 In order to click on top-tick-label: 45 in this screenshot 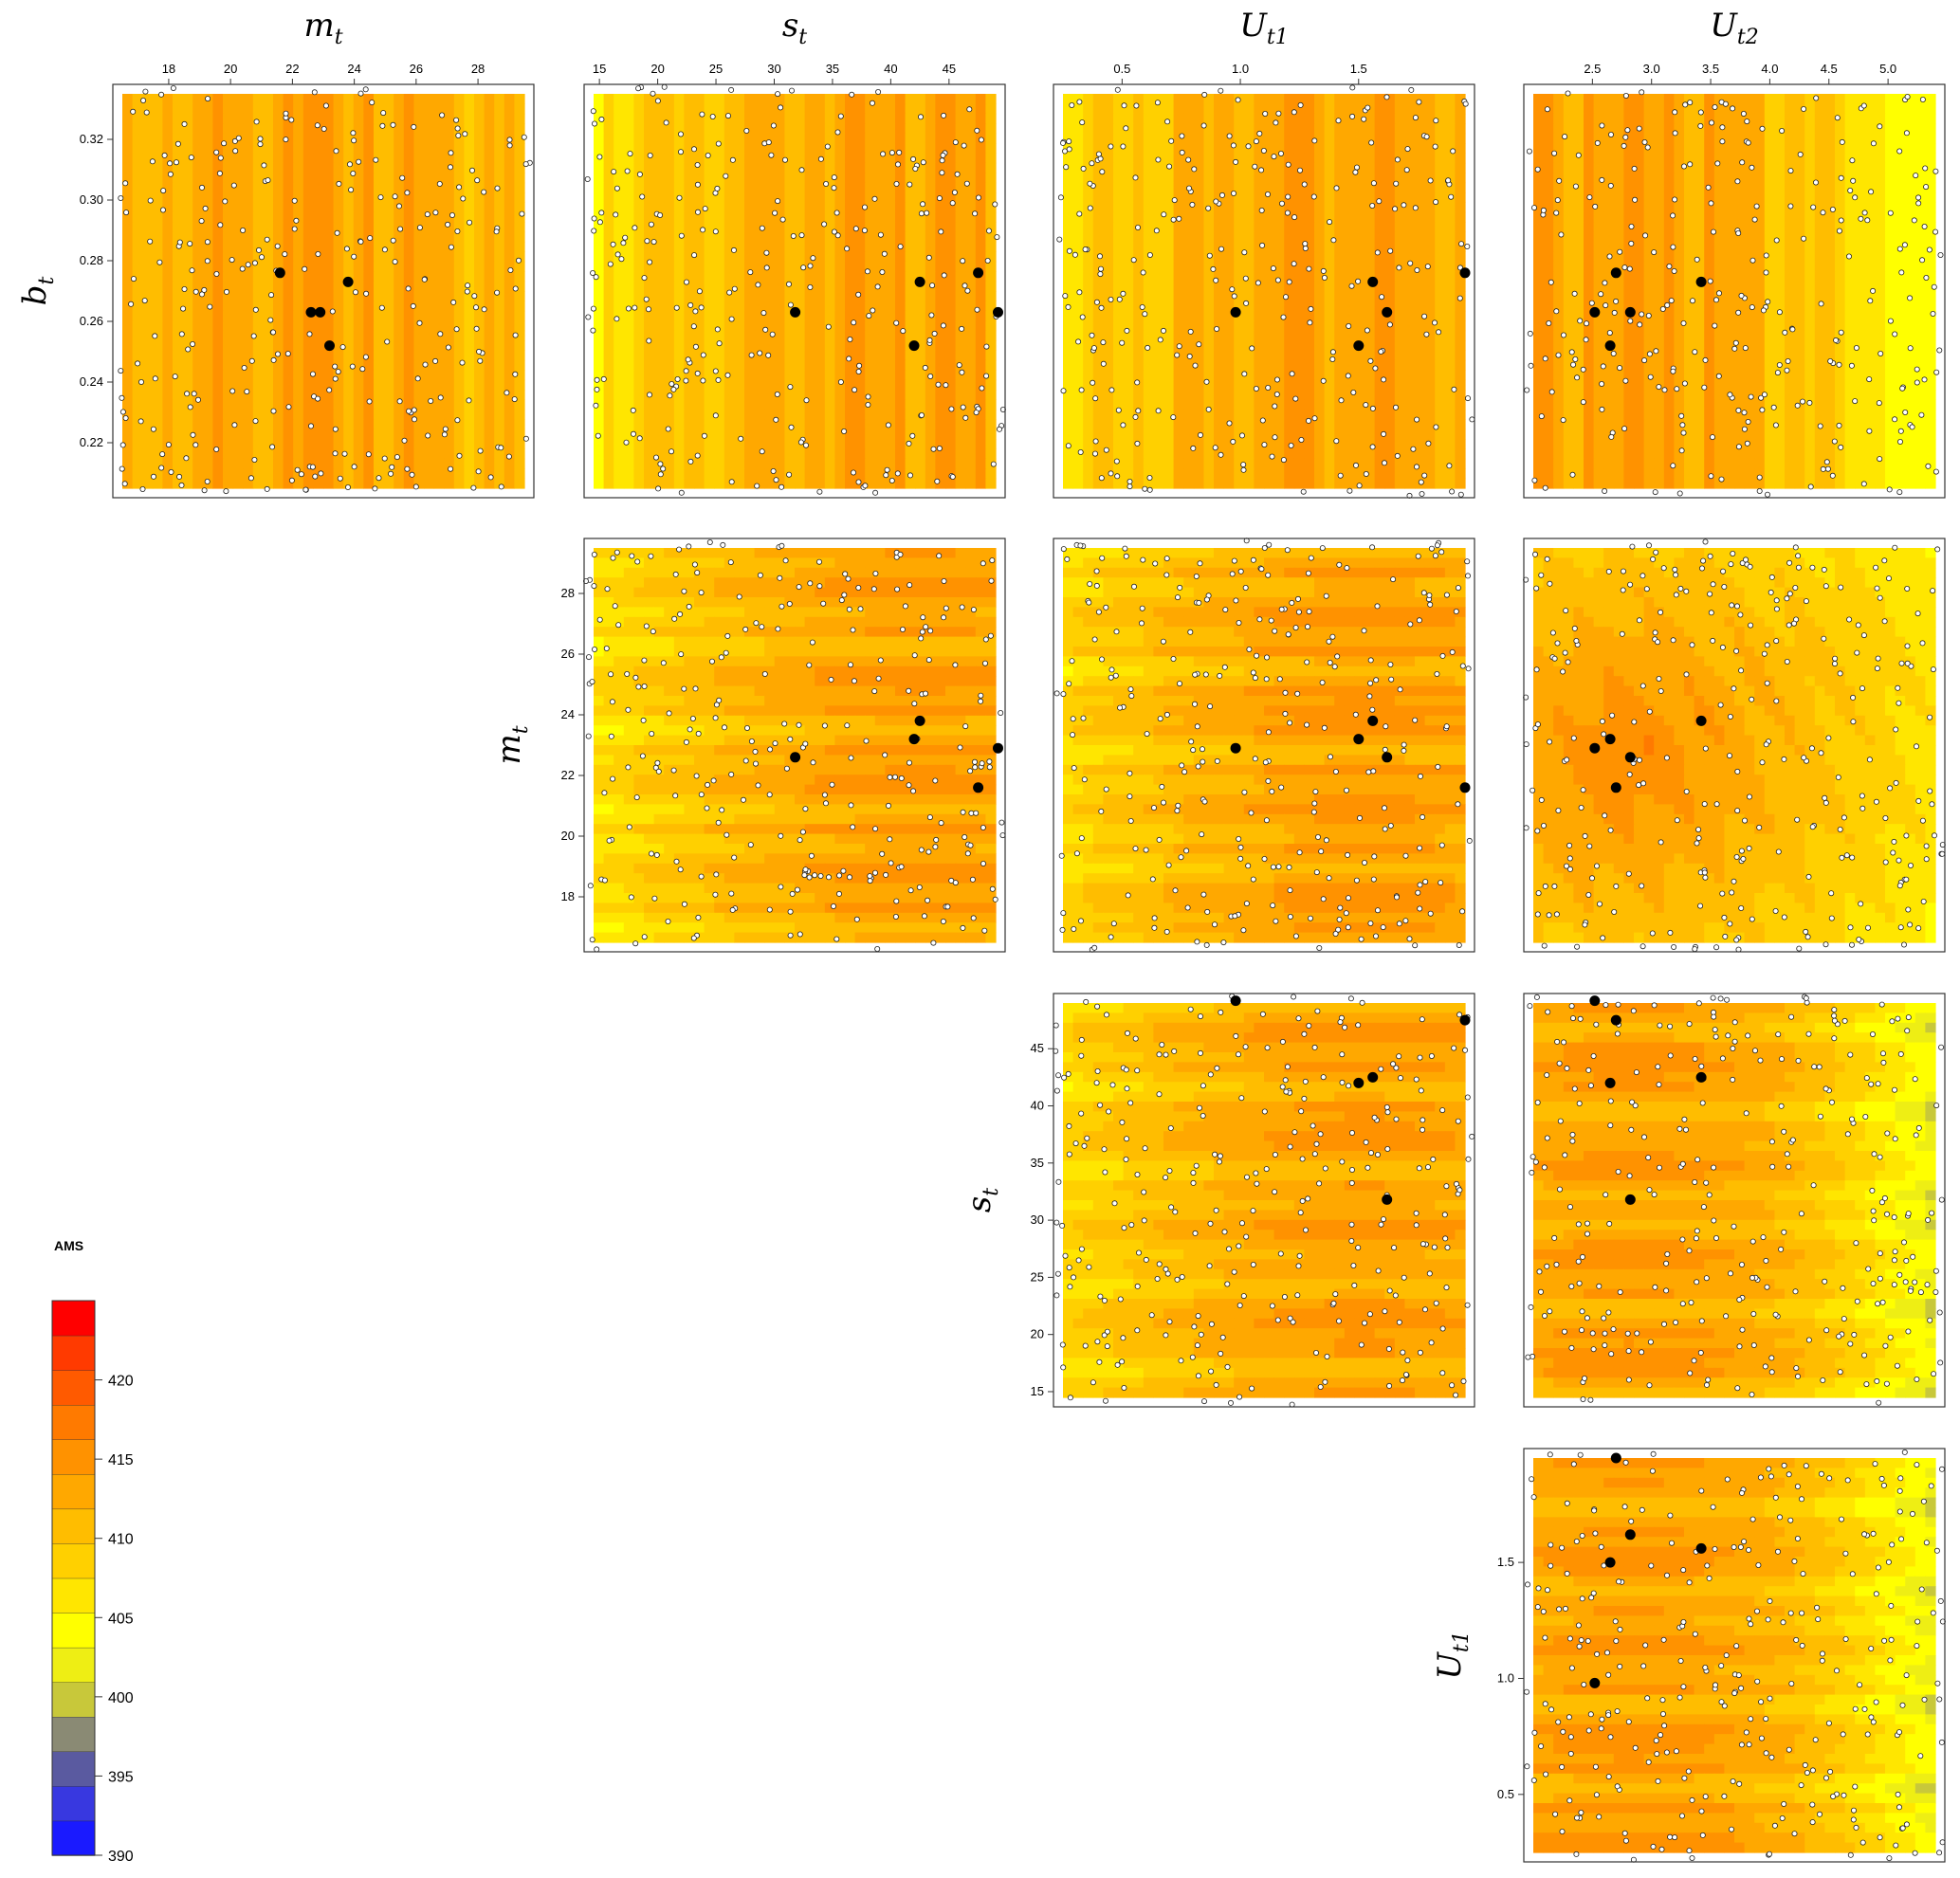, I will do `click(949, 69)`.